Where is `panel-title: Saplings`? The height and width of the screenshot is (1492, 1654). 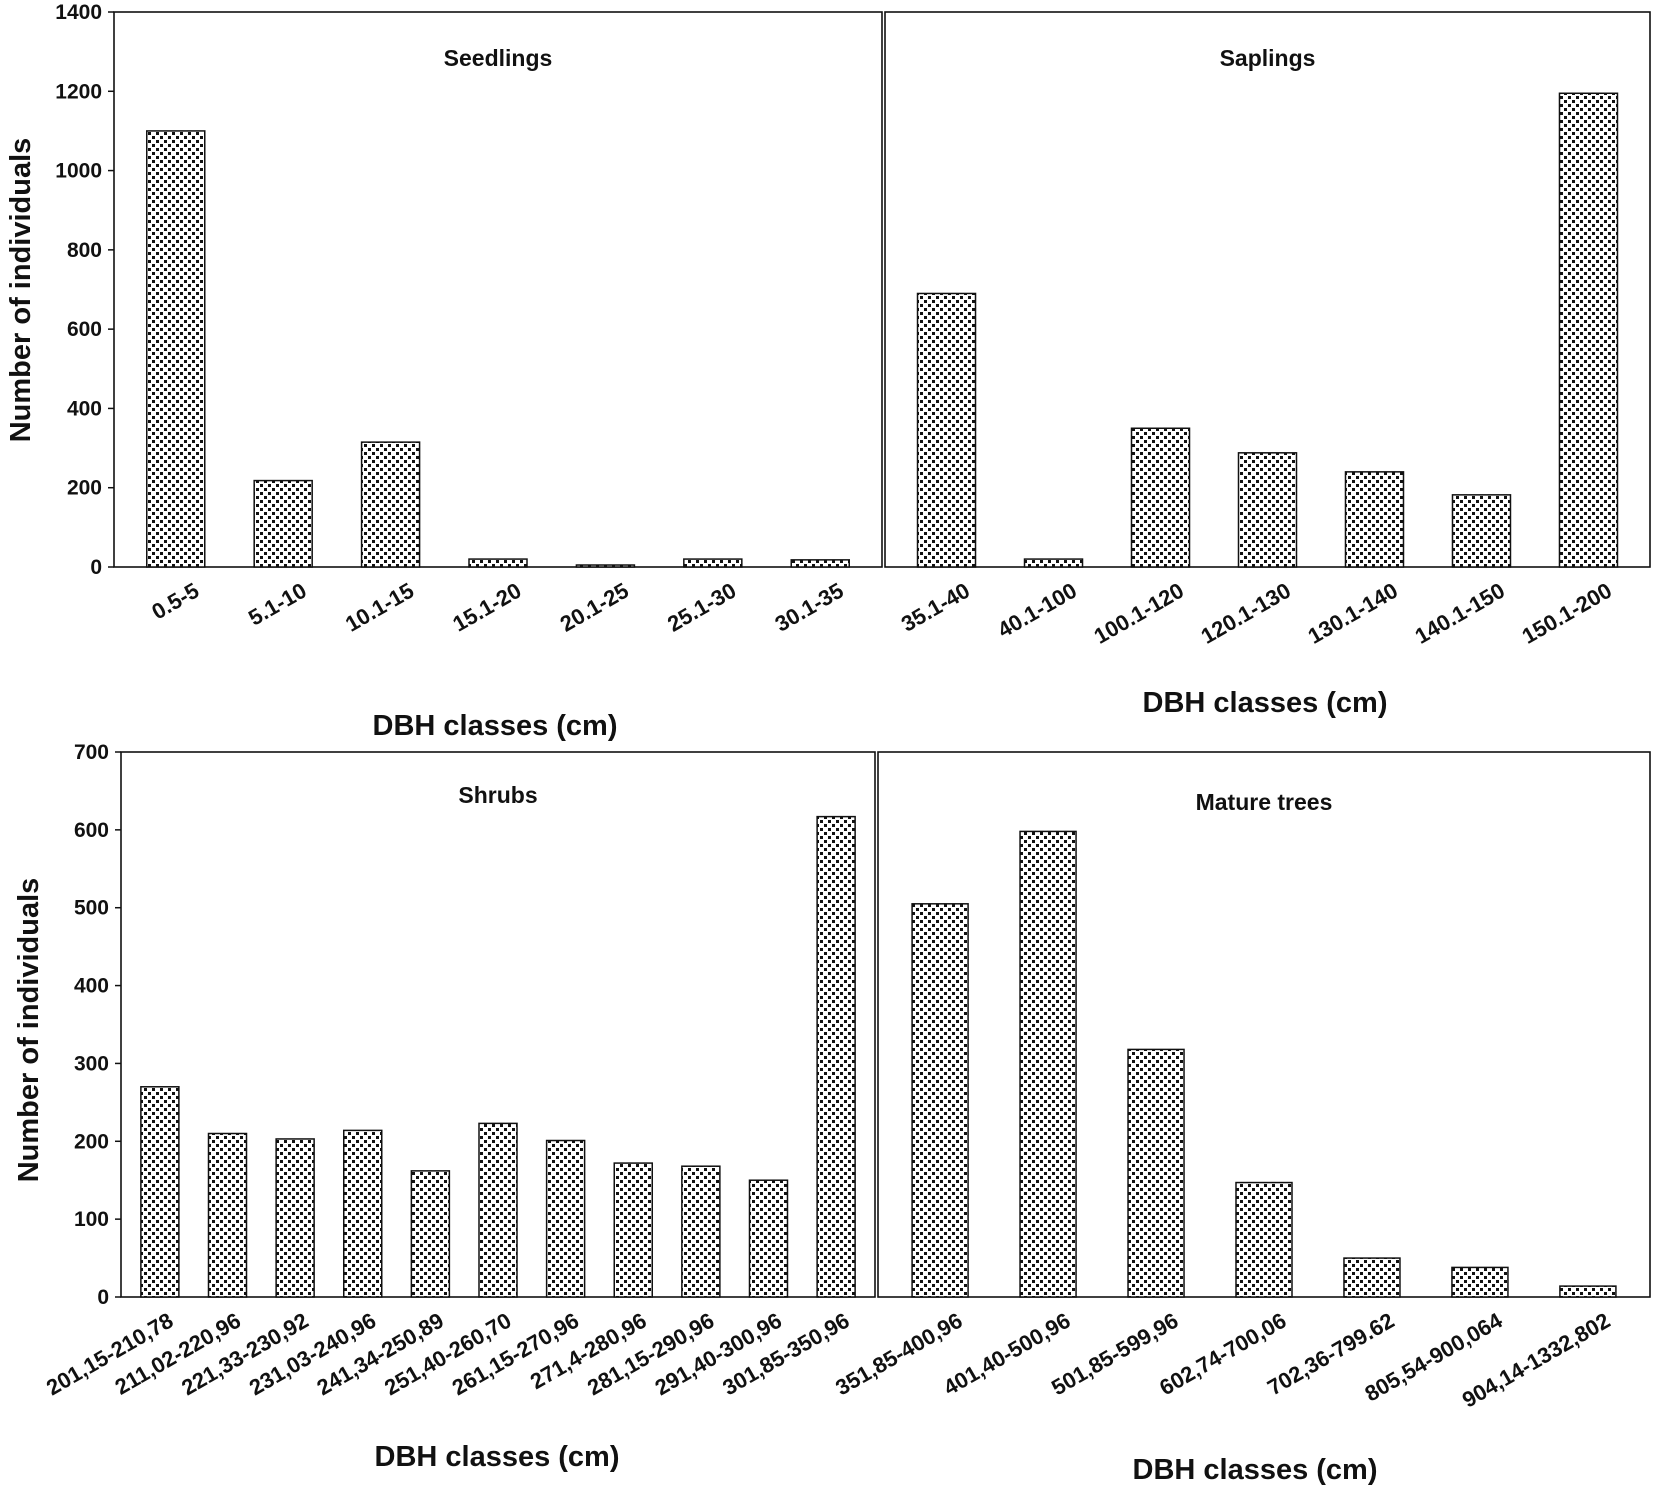 panel-title: Saplings is located at coordinates (1268, 58).